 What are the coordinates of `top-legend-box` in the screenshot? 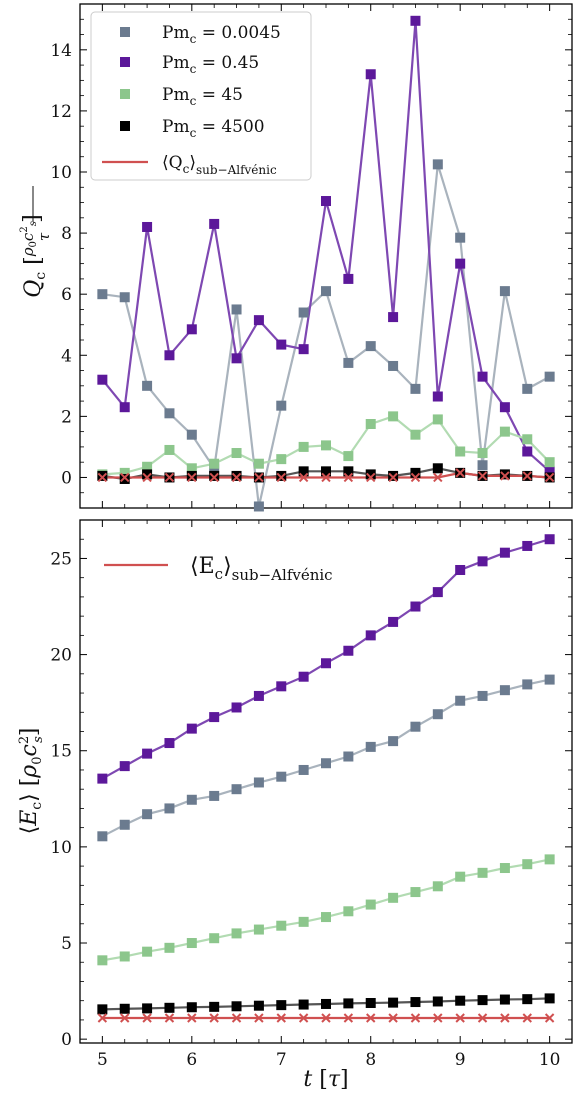 It's located at (201, 96).